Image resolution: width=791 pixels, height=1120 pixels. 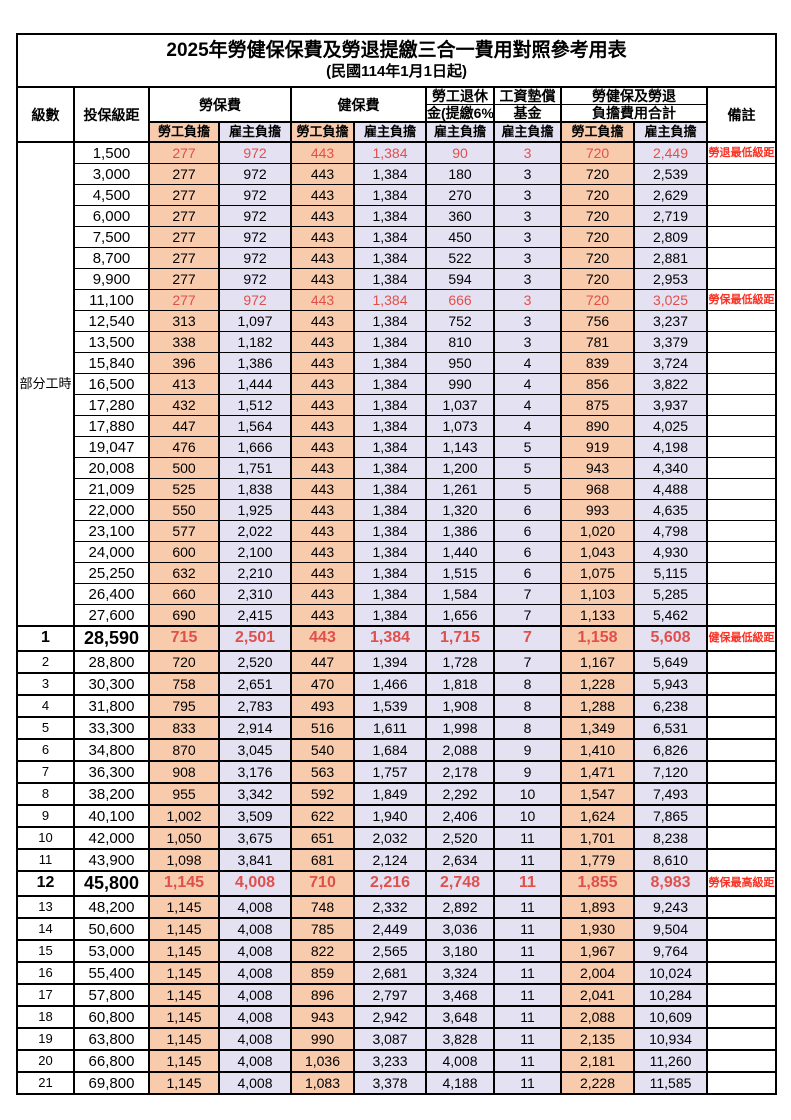 I want to click on bracket-cell: 23,100, so click(x=111, y=531).